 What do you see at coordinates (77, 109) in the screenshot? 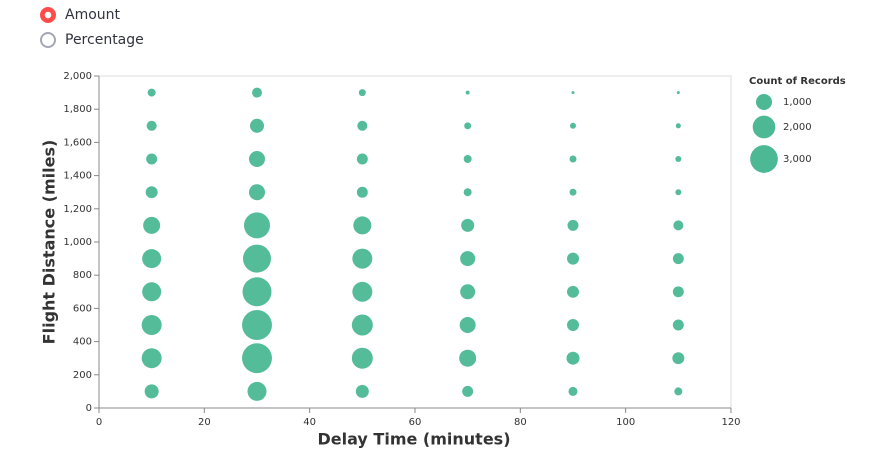
I see `y-tick-label: 1,800` at bounding box center [77, 109].